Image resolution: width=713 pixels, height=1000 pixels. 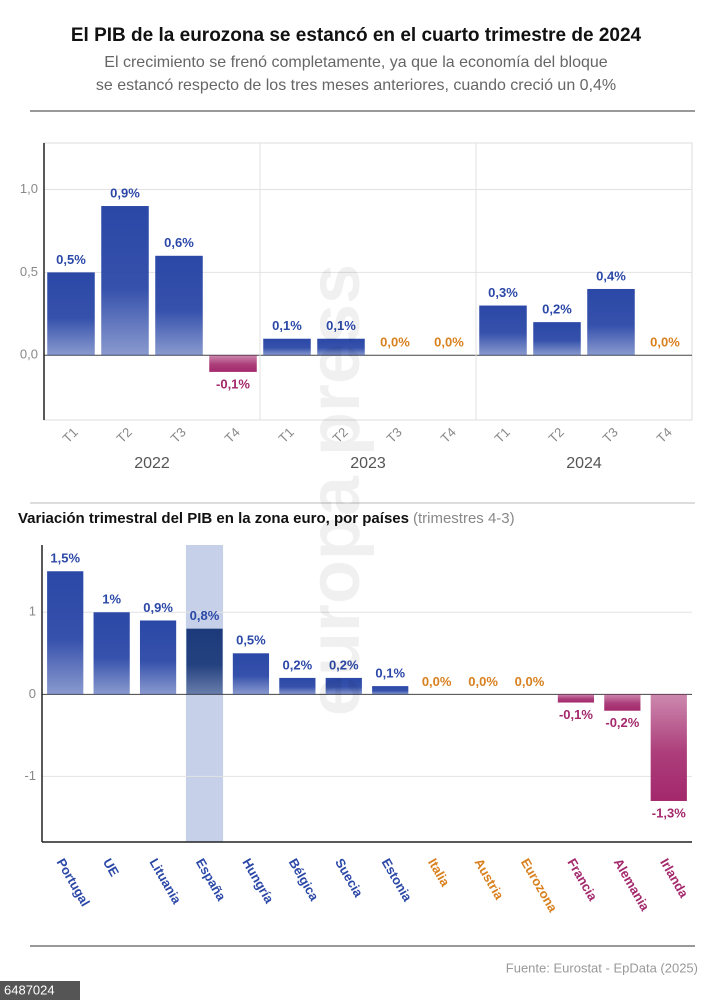 I want to click on value-label: 1%, so click(x=111, y=599).